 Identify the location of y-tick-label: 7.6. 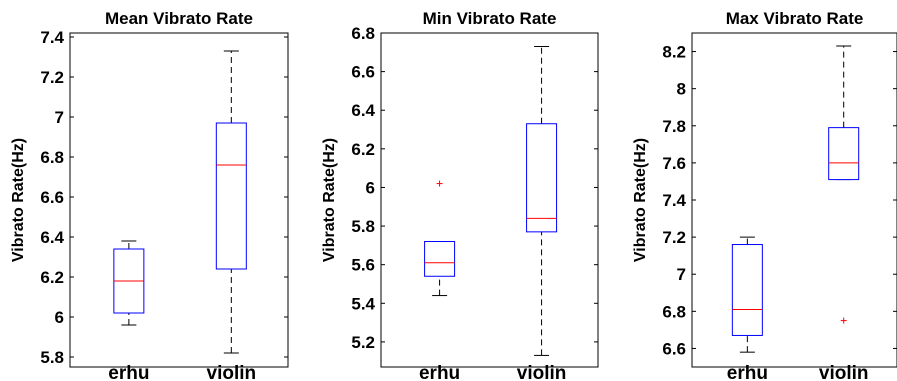
(674, 163).